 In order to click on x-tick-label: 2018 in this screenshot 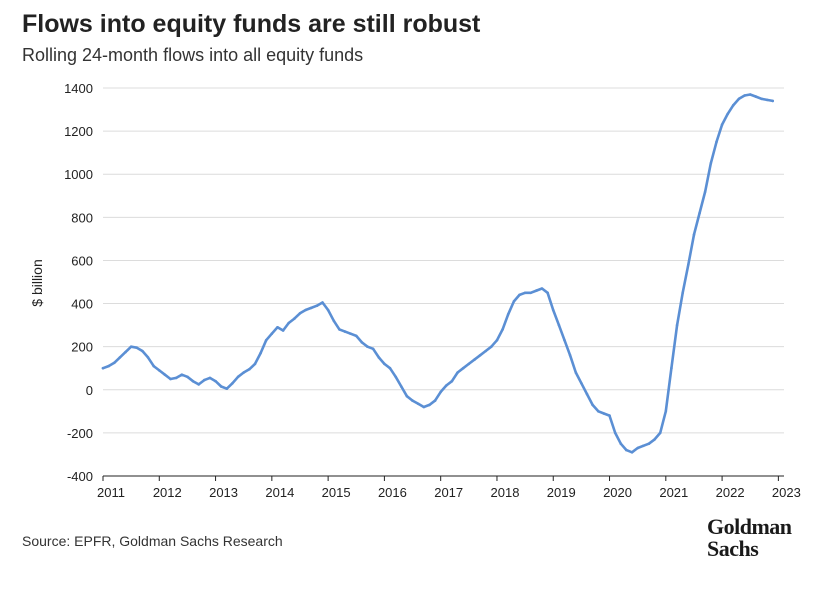, I will do `click(505, 492)`.